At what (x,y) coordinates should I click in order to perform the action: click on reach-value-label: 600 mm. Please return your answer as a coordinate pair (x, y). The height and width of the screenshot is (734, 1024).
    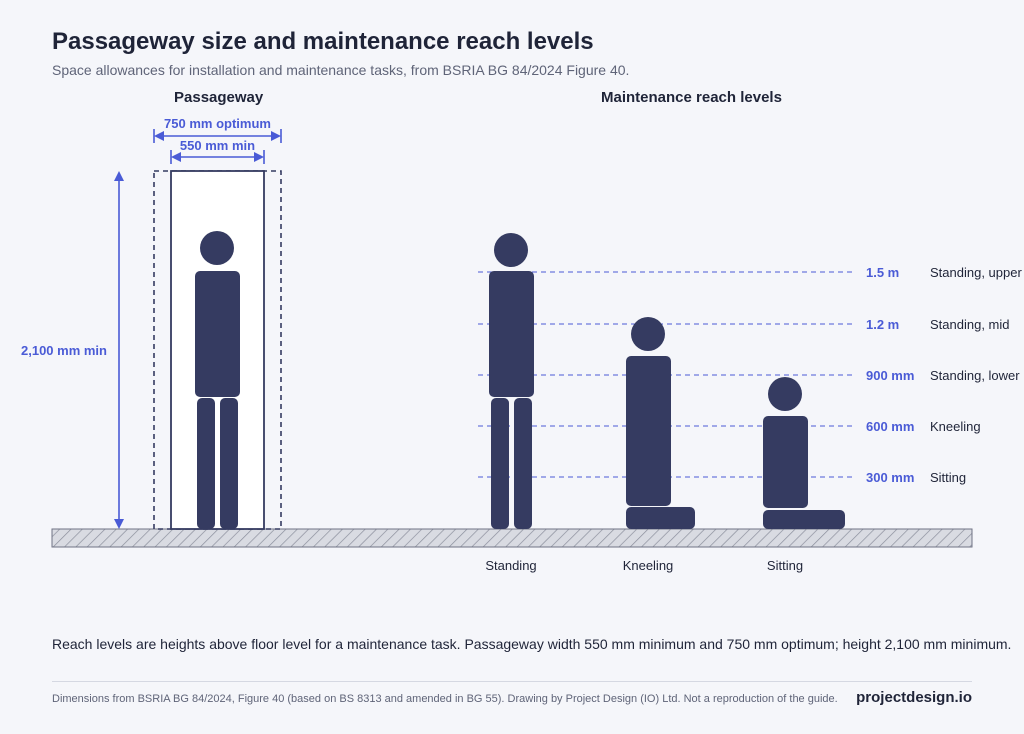
    Looking at the image, I should click on (890, 426).